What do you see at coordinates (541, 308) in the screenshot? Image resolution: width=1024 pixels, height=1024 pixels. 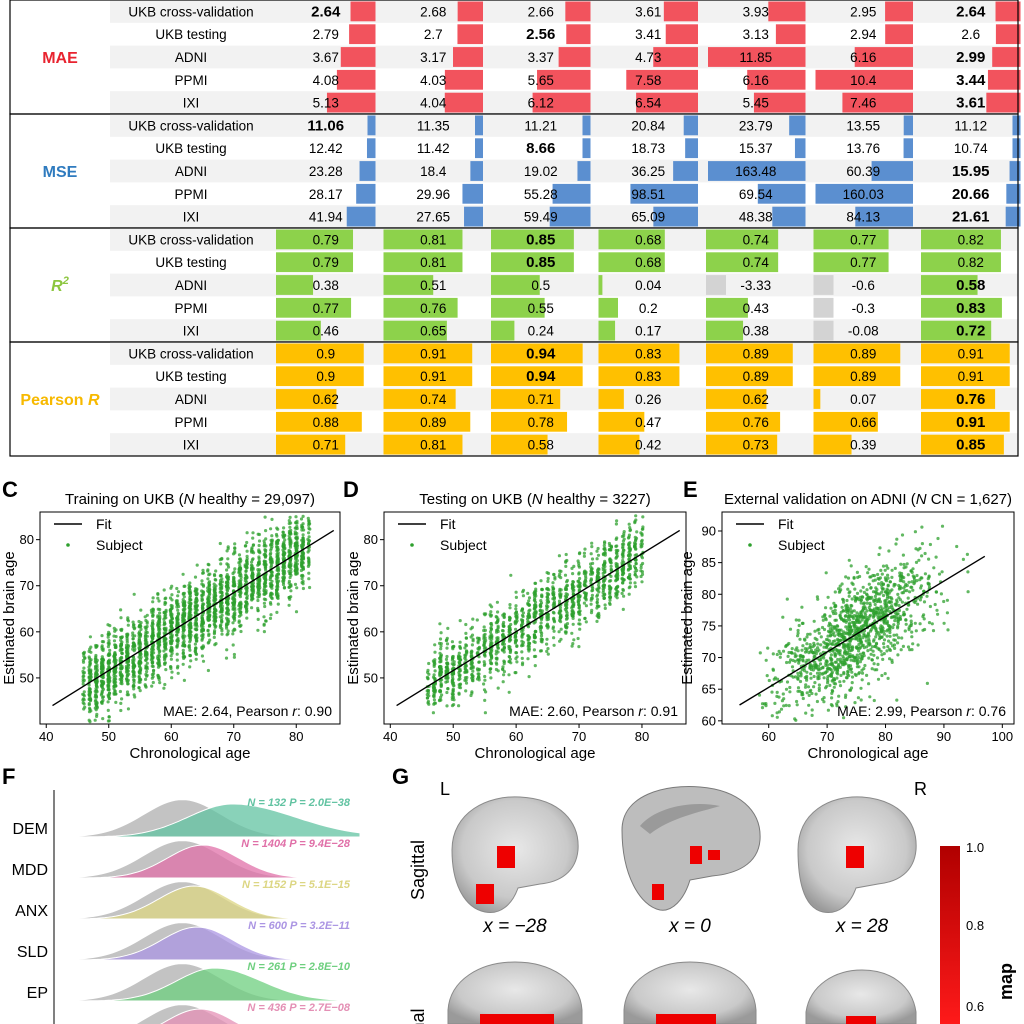 I see `cell-value: 0.55` at bounding box center [541, 308].